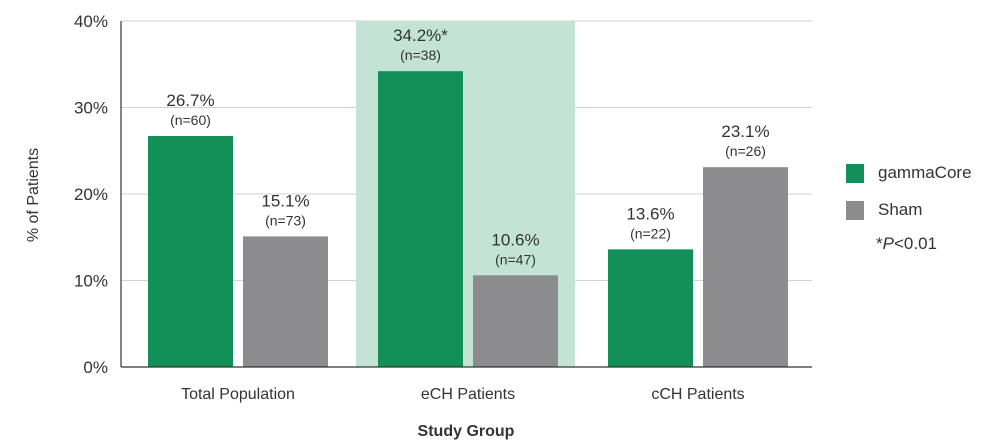 This screenshot has height=445, width=986. I want to click on legend-item-sham: Sham, so click(909, 210).